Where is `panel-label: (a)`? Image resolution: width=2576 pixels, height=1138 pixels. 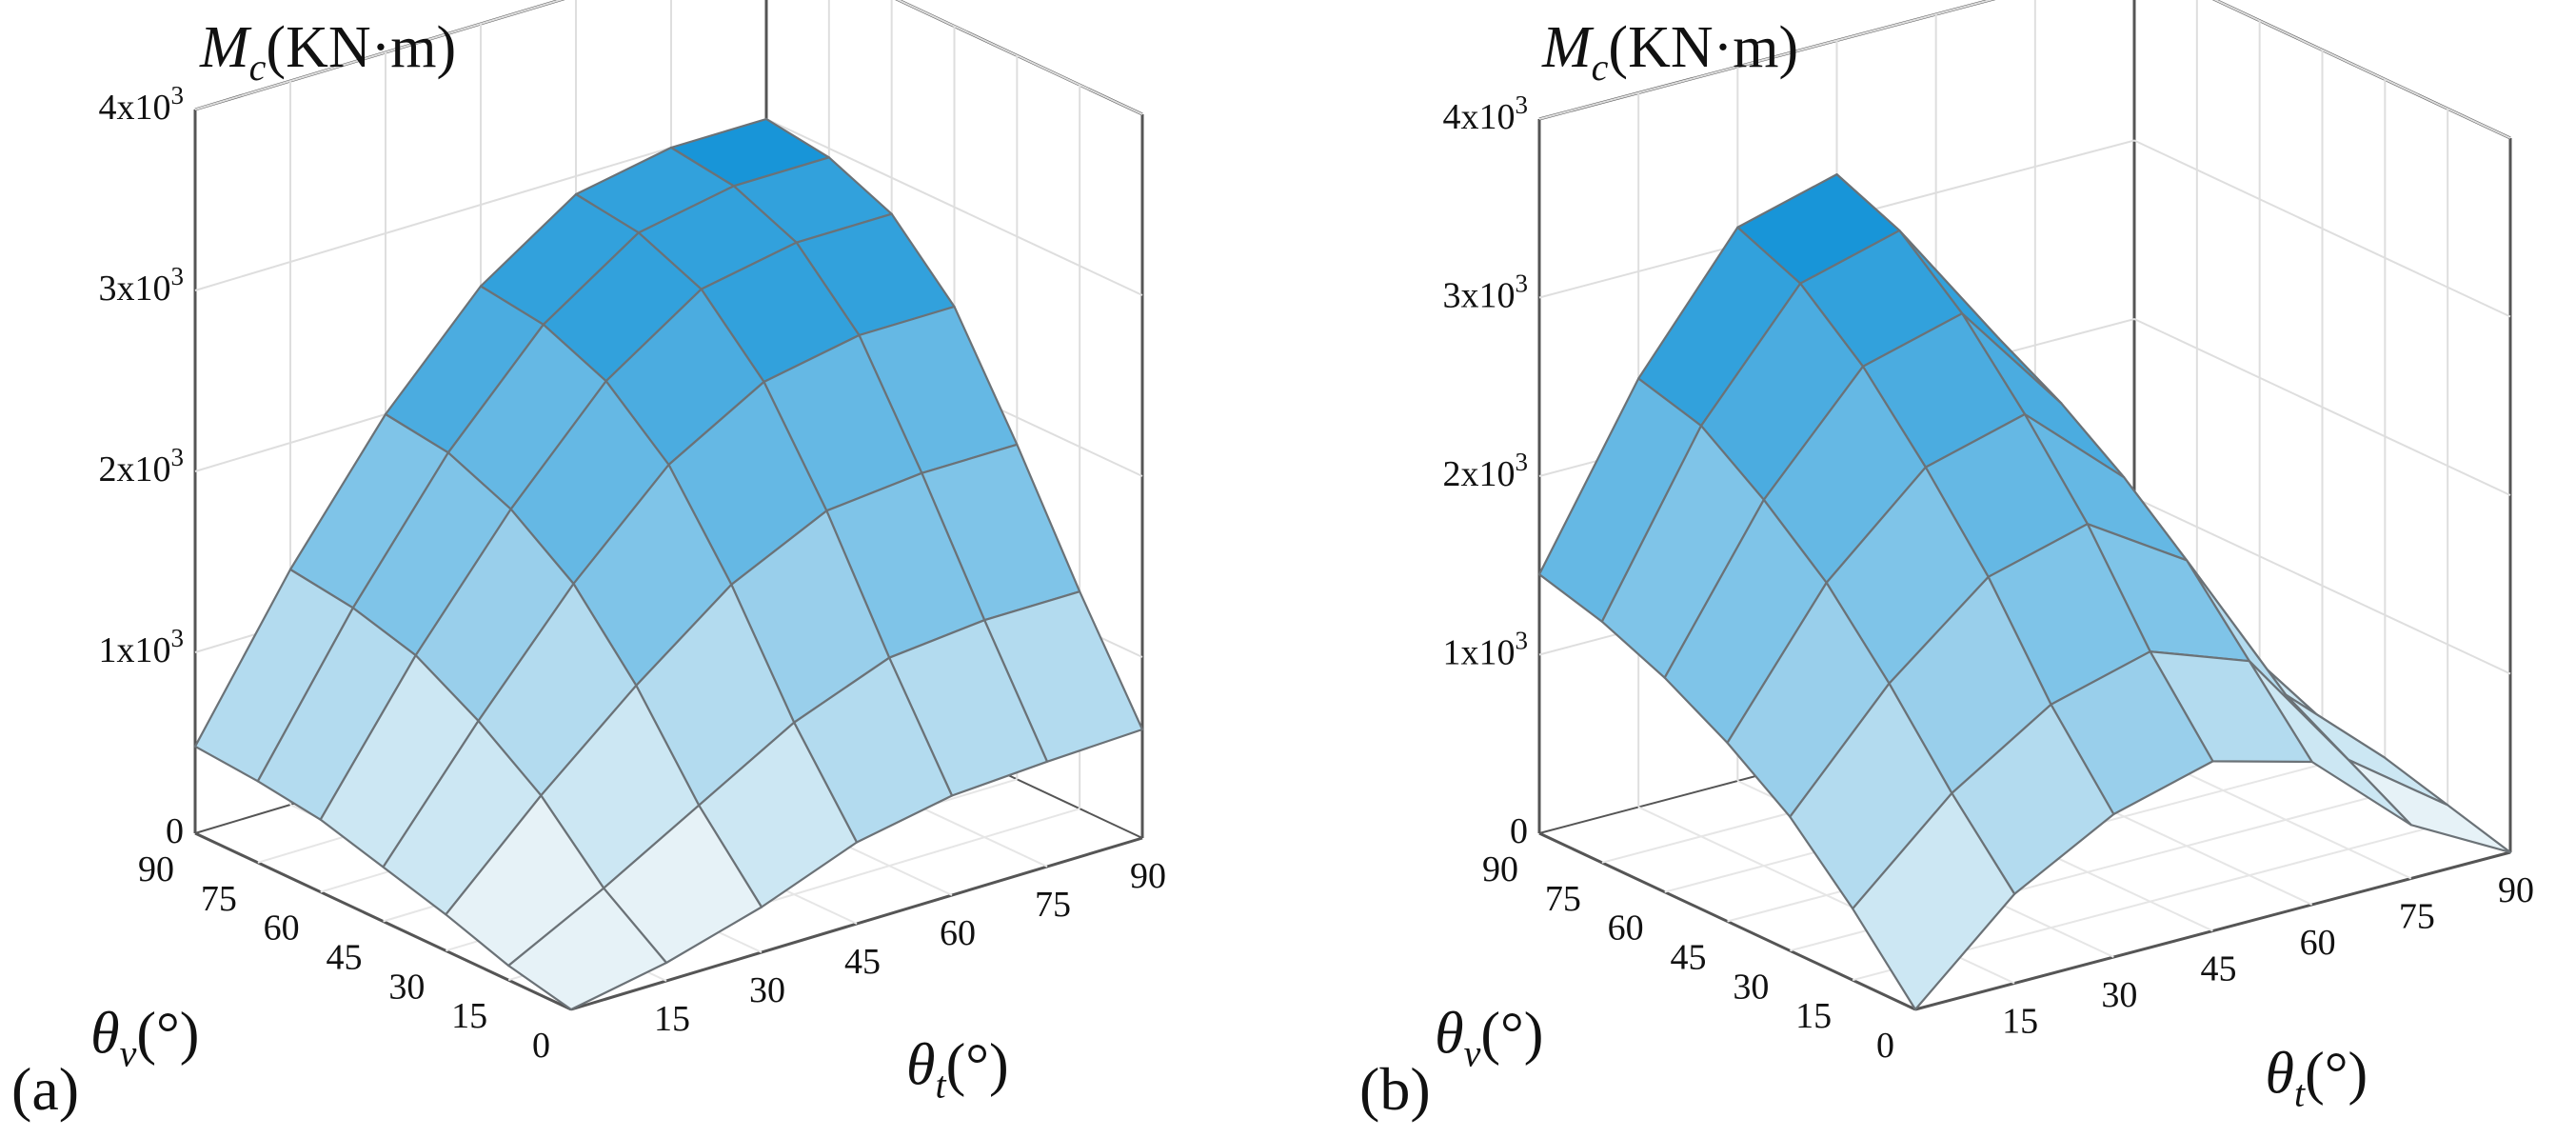
panel-label: (a) is located at coordinates (45, 1089).